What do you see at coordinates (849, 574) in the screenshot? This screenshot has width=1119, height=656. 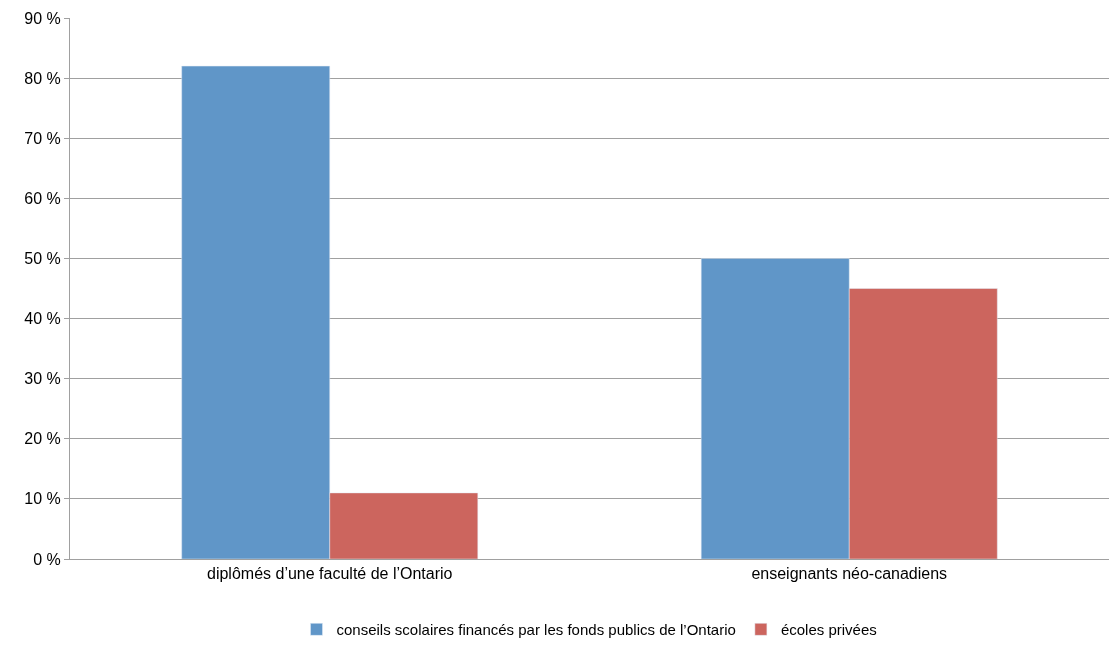 I see `x-tick-label: enseignants néo-canadiens` at bounding box center [849, 574].